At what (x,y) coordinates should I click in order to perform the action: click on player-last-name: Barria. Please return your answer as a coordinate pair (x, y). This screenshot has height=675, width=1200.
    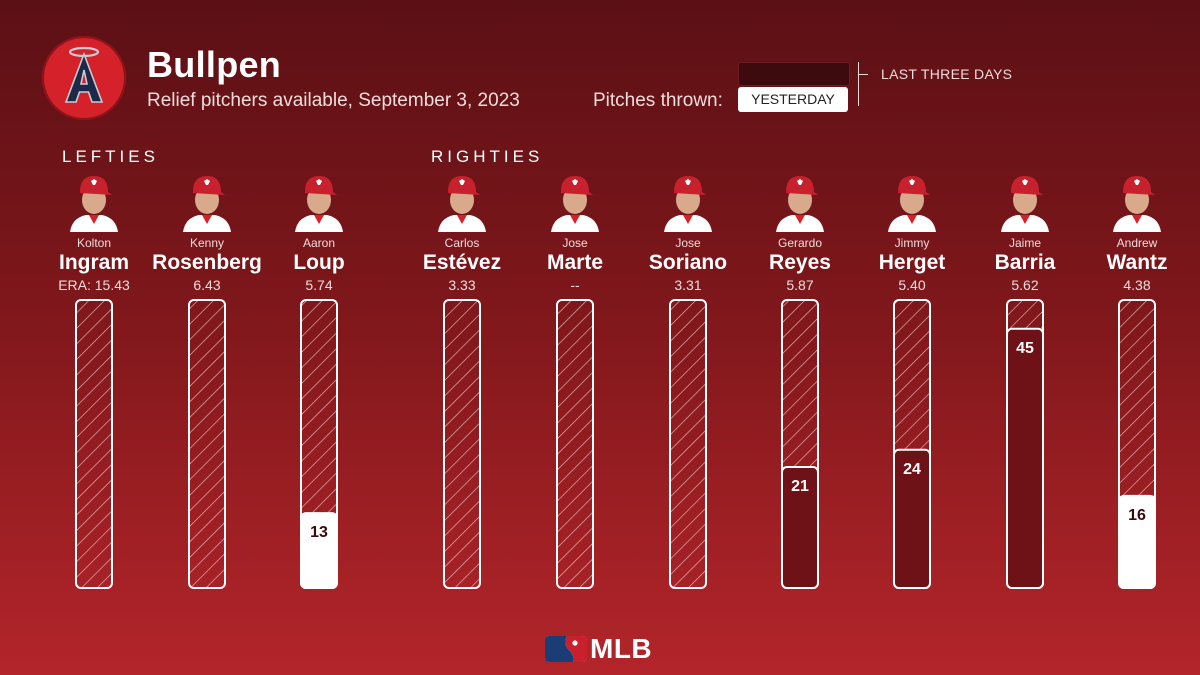
    Looking at the image, I should click on (1025, 262).